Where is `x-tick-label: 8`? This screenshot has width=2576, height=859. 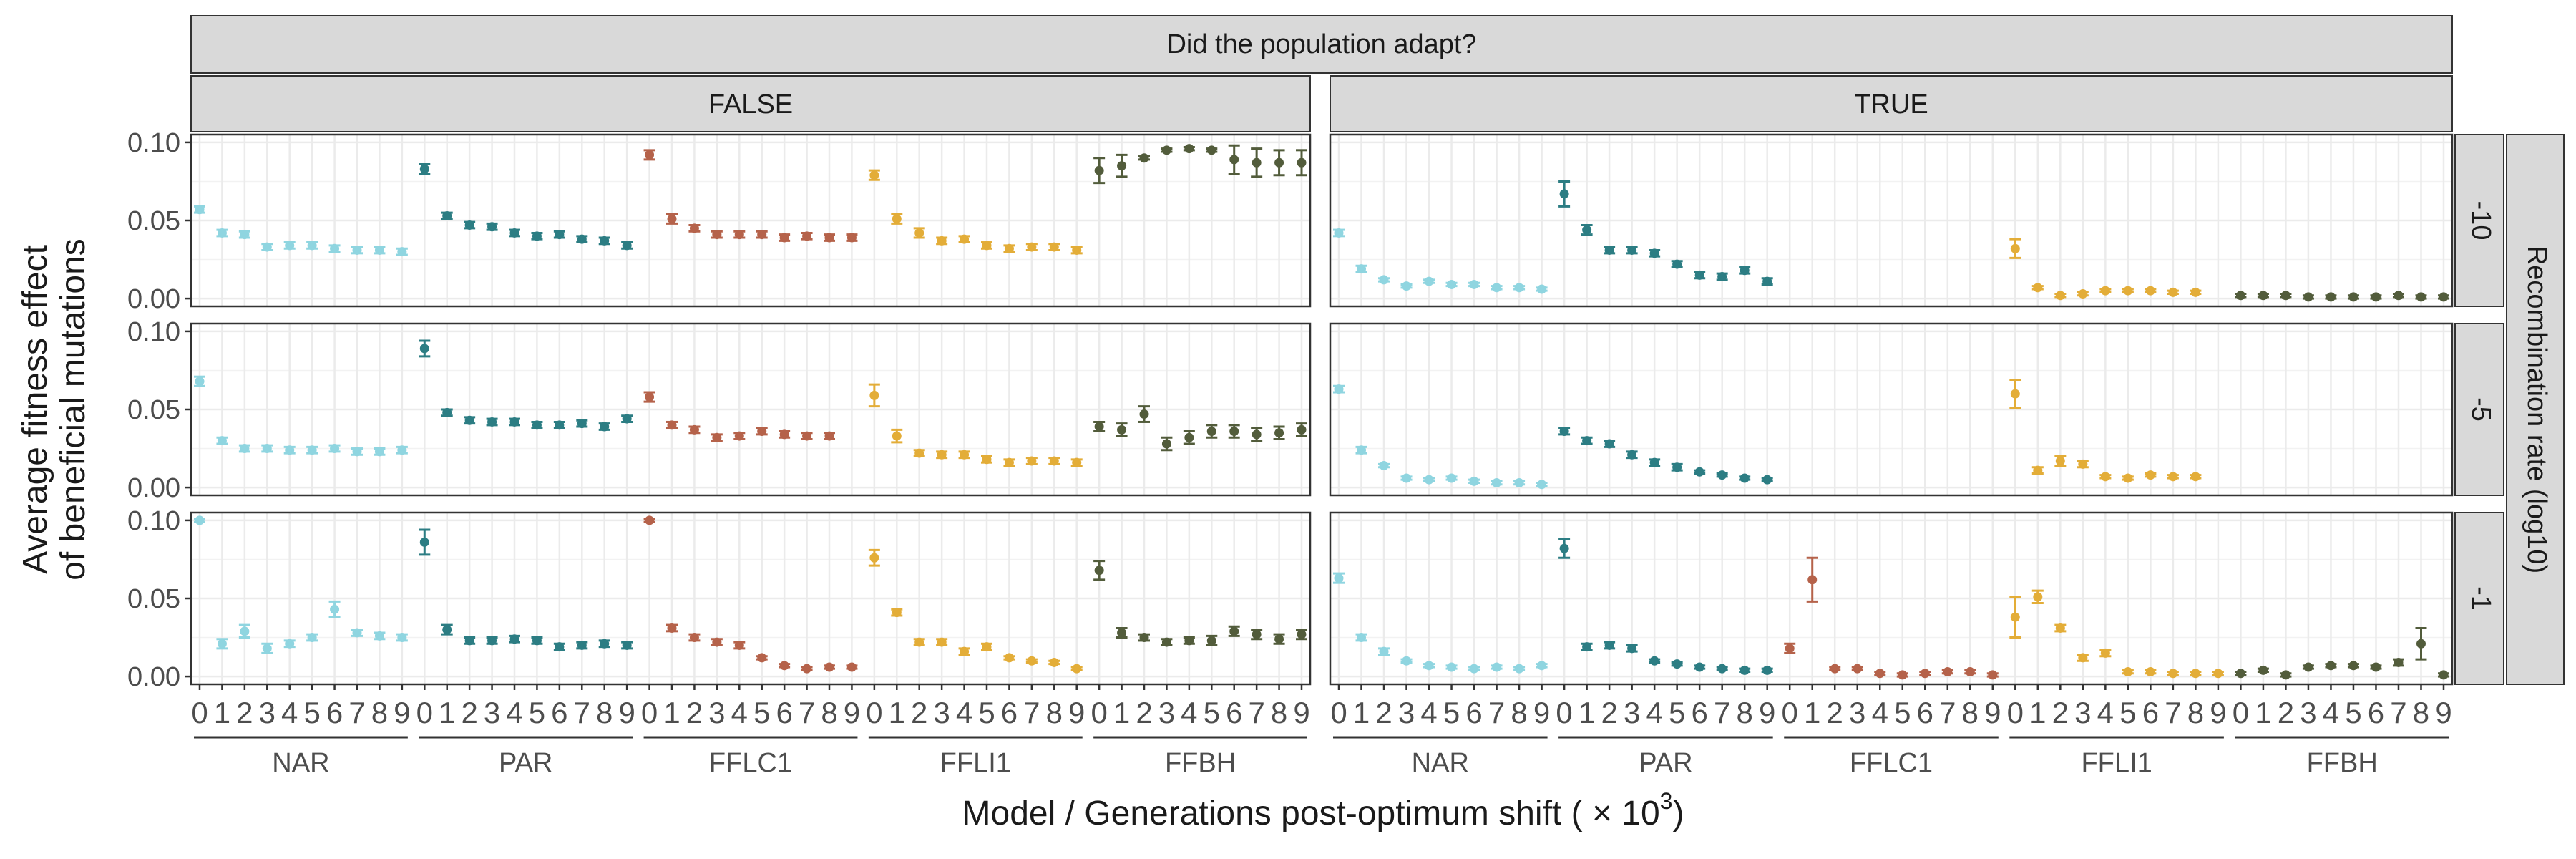 x-tick-label: 8 is located at coordinates (1745, 712).